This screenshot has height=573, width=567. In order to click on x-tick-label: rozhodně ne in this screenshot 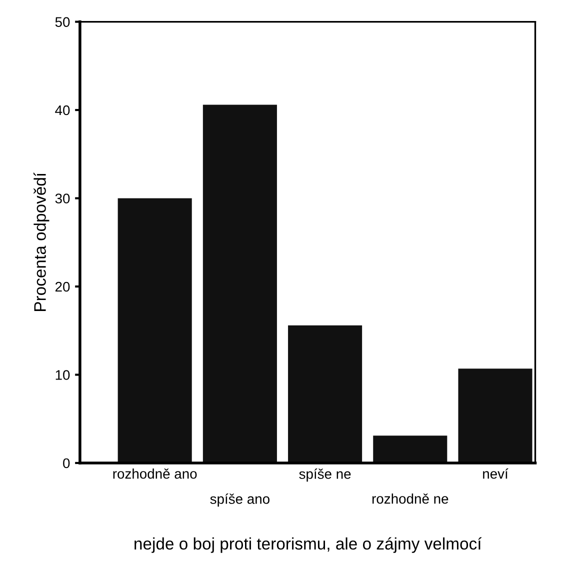, I will do `click(410, 498)`.